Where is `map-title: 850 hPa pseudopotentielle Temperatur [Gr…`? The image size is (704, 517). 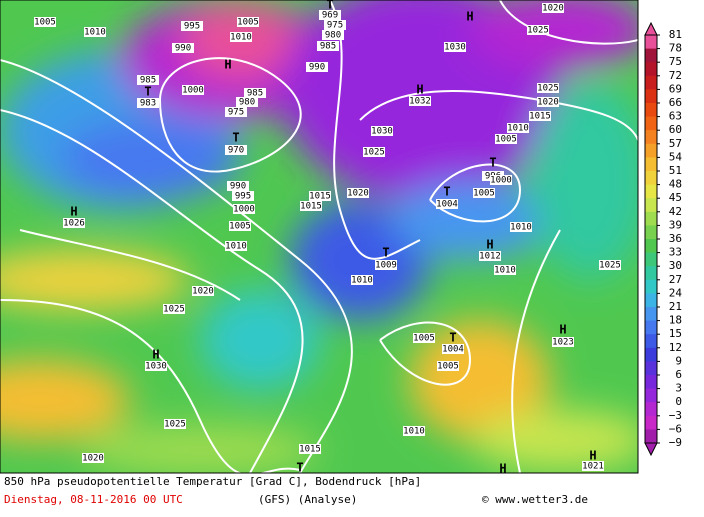
map-title: 850 hPa pseudopotentielle Temperatur [Gr… is located at coordinates (212, 481).